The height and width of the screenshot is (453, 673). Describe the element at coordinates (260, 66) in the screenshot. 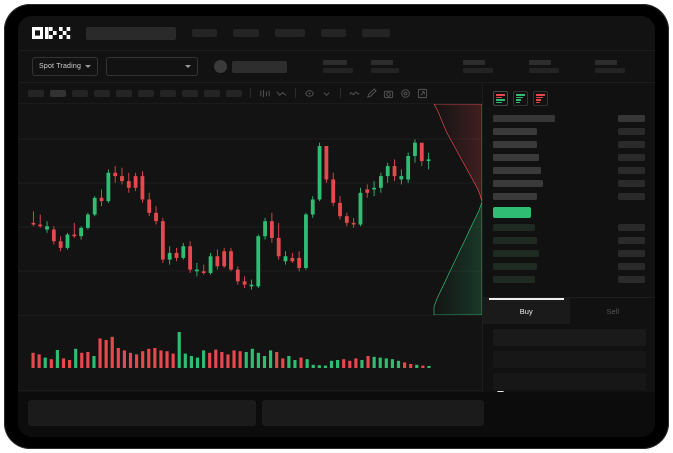

I see `pair-last-price` at that location.